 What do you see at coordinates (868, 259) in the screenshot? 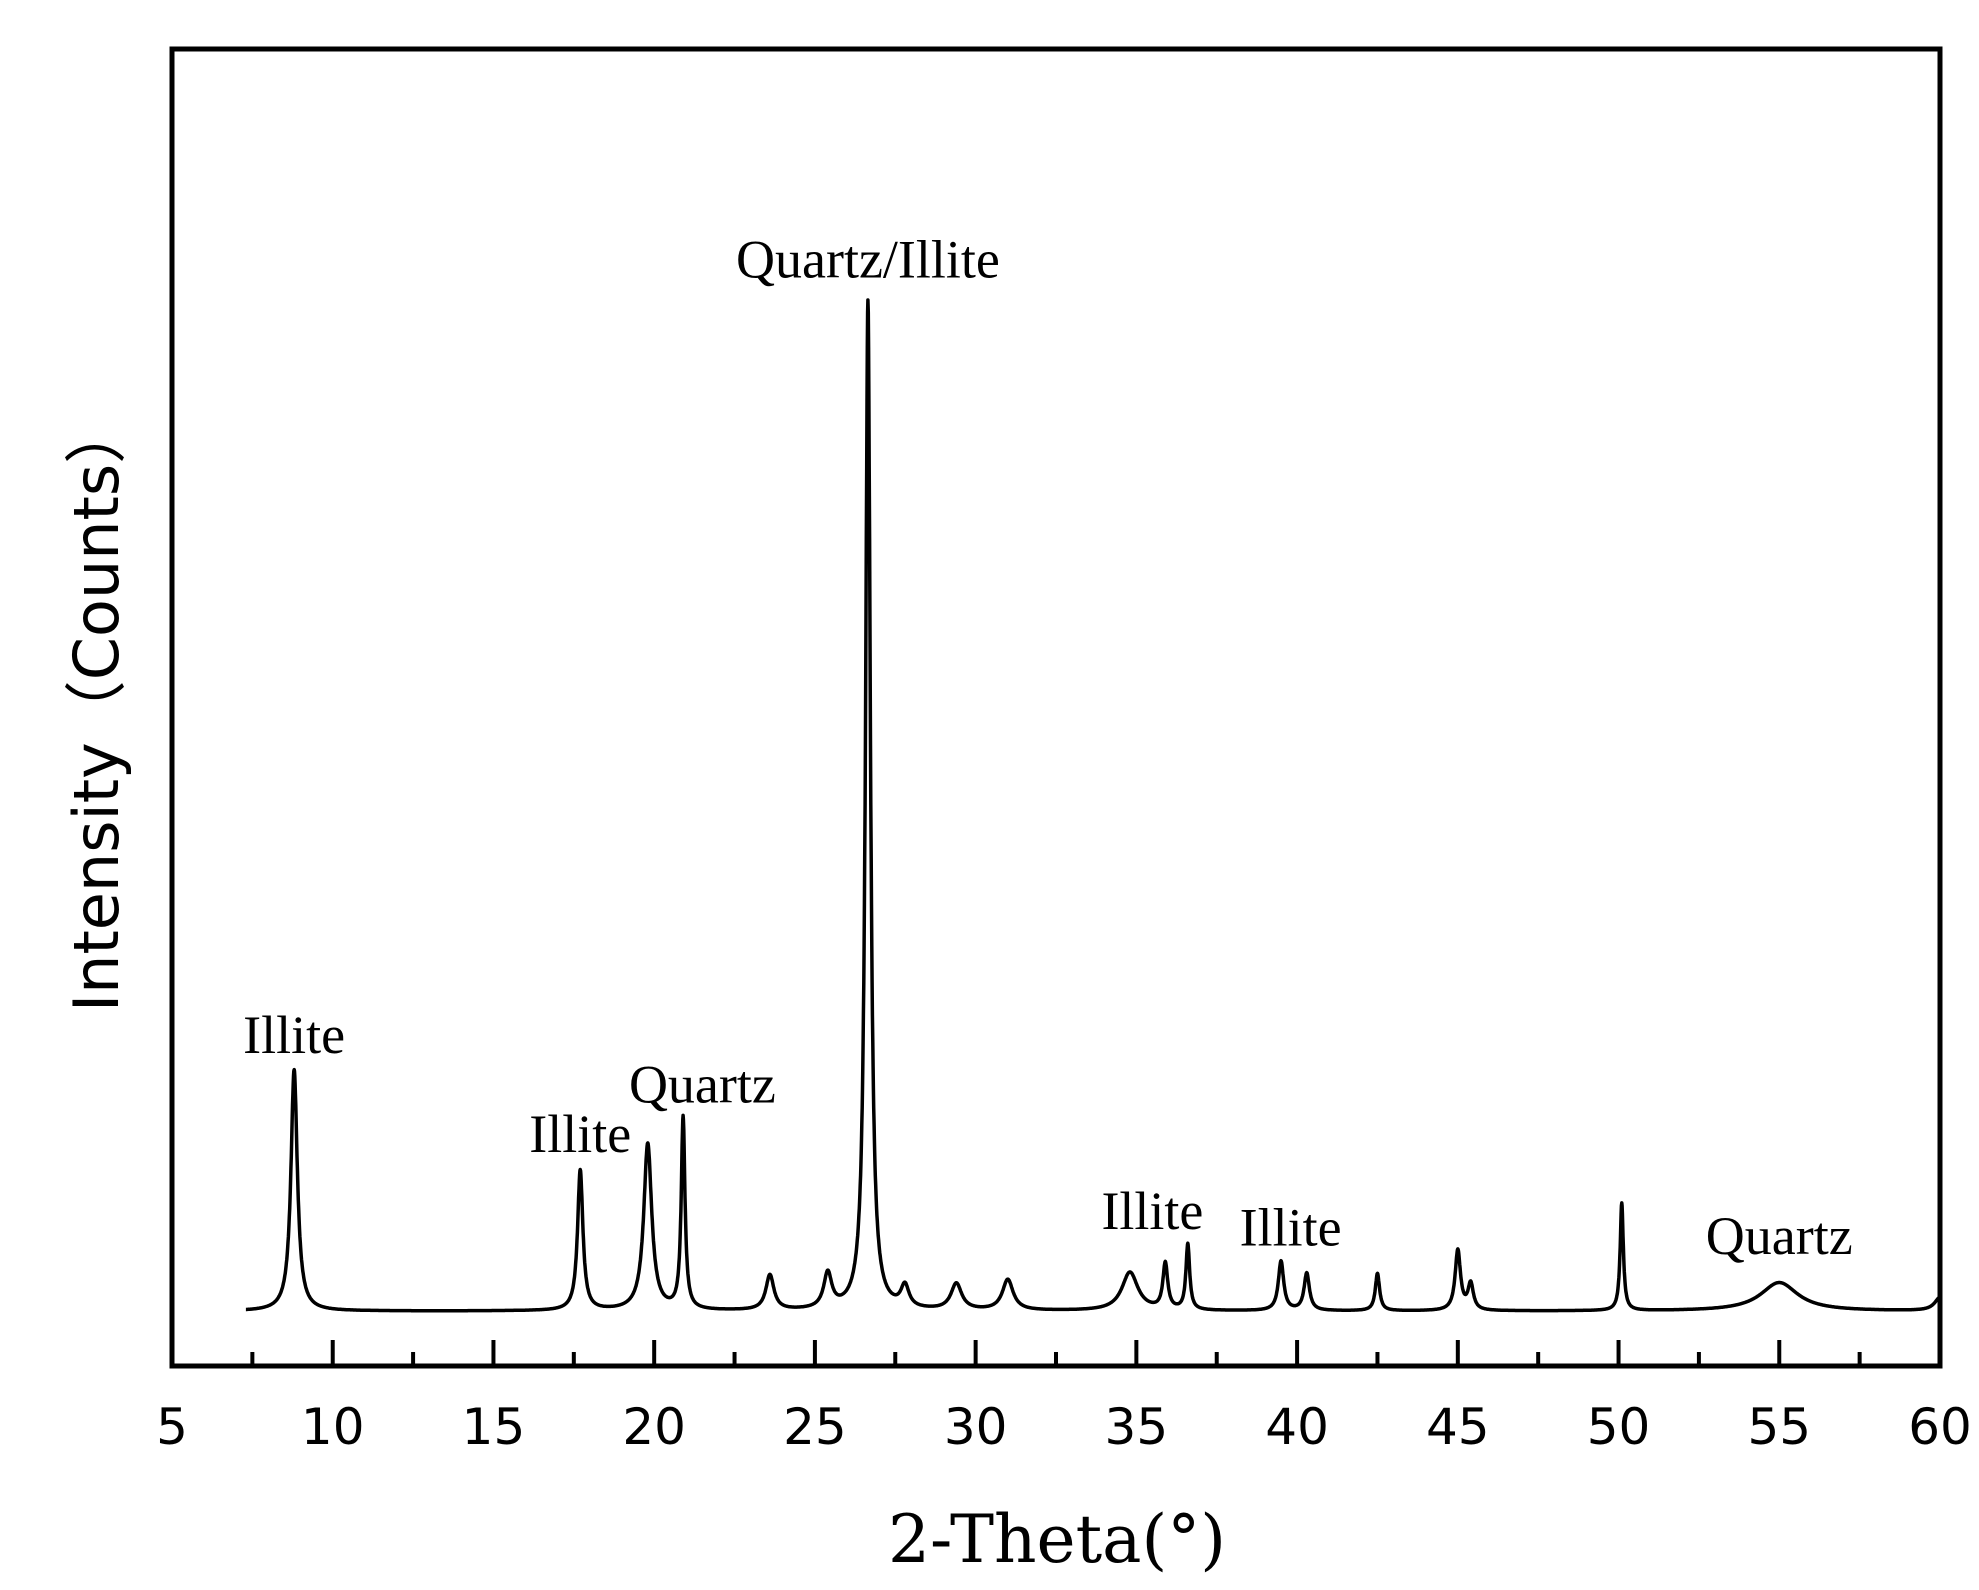
I see `peak-annotation: Quartz/Illite` at bounding box center [868, 259].